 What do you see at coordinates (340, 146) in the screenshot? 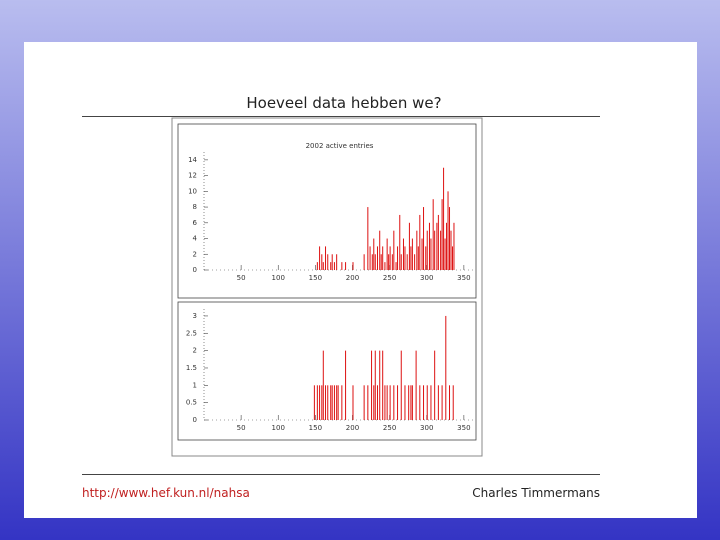
I see `chart-title: 2002 active entries` at bounding box center [340, 146].